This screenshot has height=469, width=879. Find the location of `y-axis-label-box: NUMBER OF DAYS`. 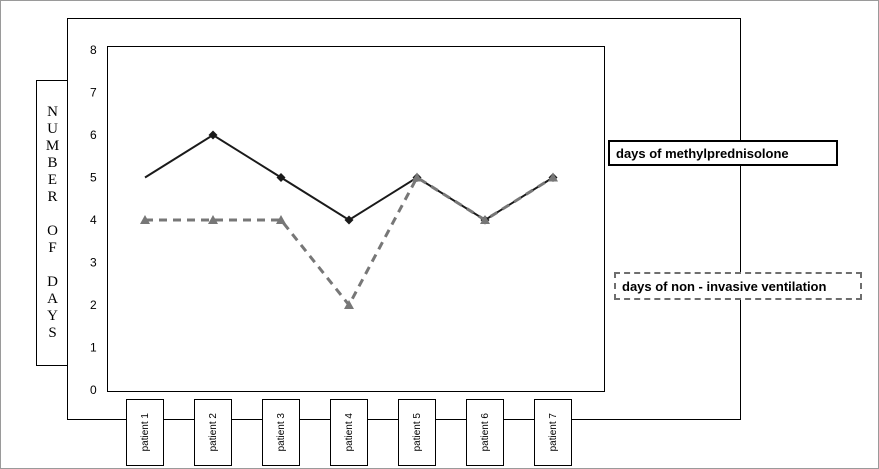

y-axis-label-box: NUMBER OF DAYS is located at coordinates (52, 223).